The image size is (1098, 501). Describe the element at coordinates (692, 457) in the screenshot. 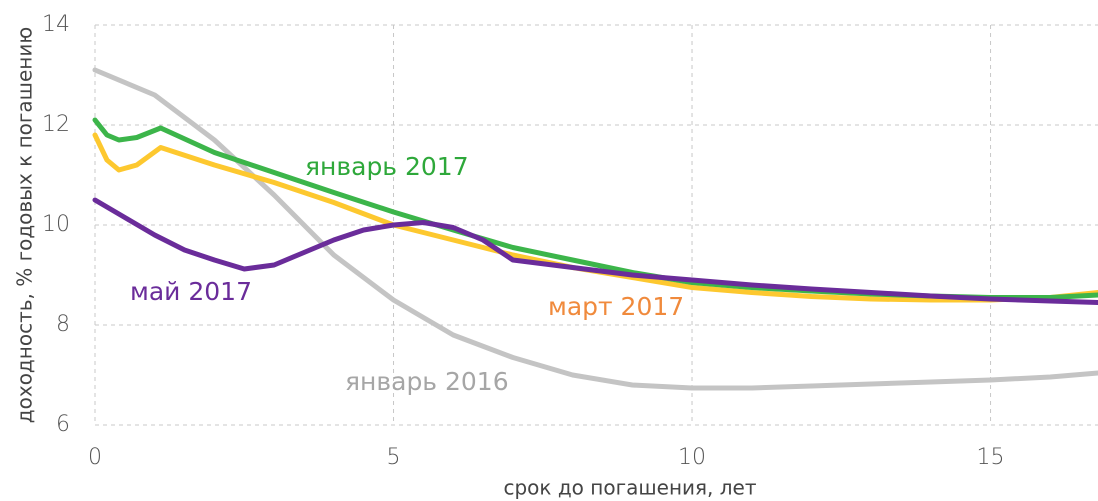

I see `x-tick-label: 10` at that location.